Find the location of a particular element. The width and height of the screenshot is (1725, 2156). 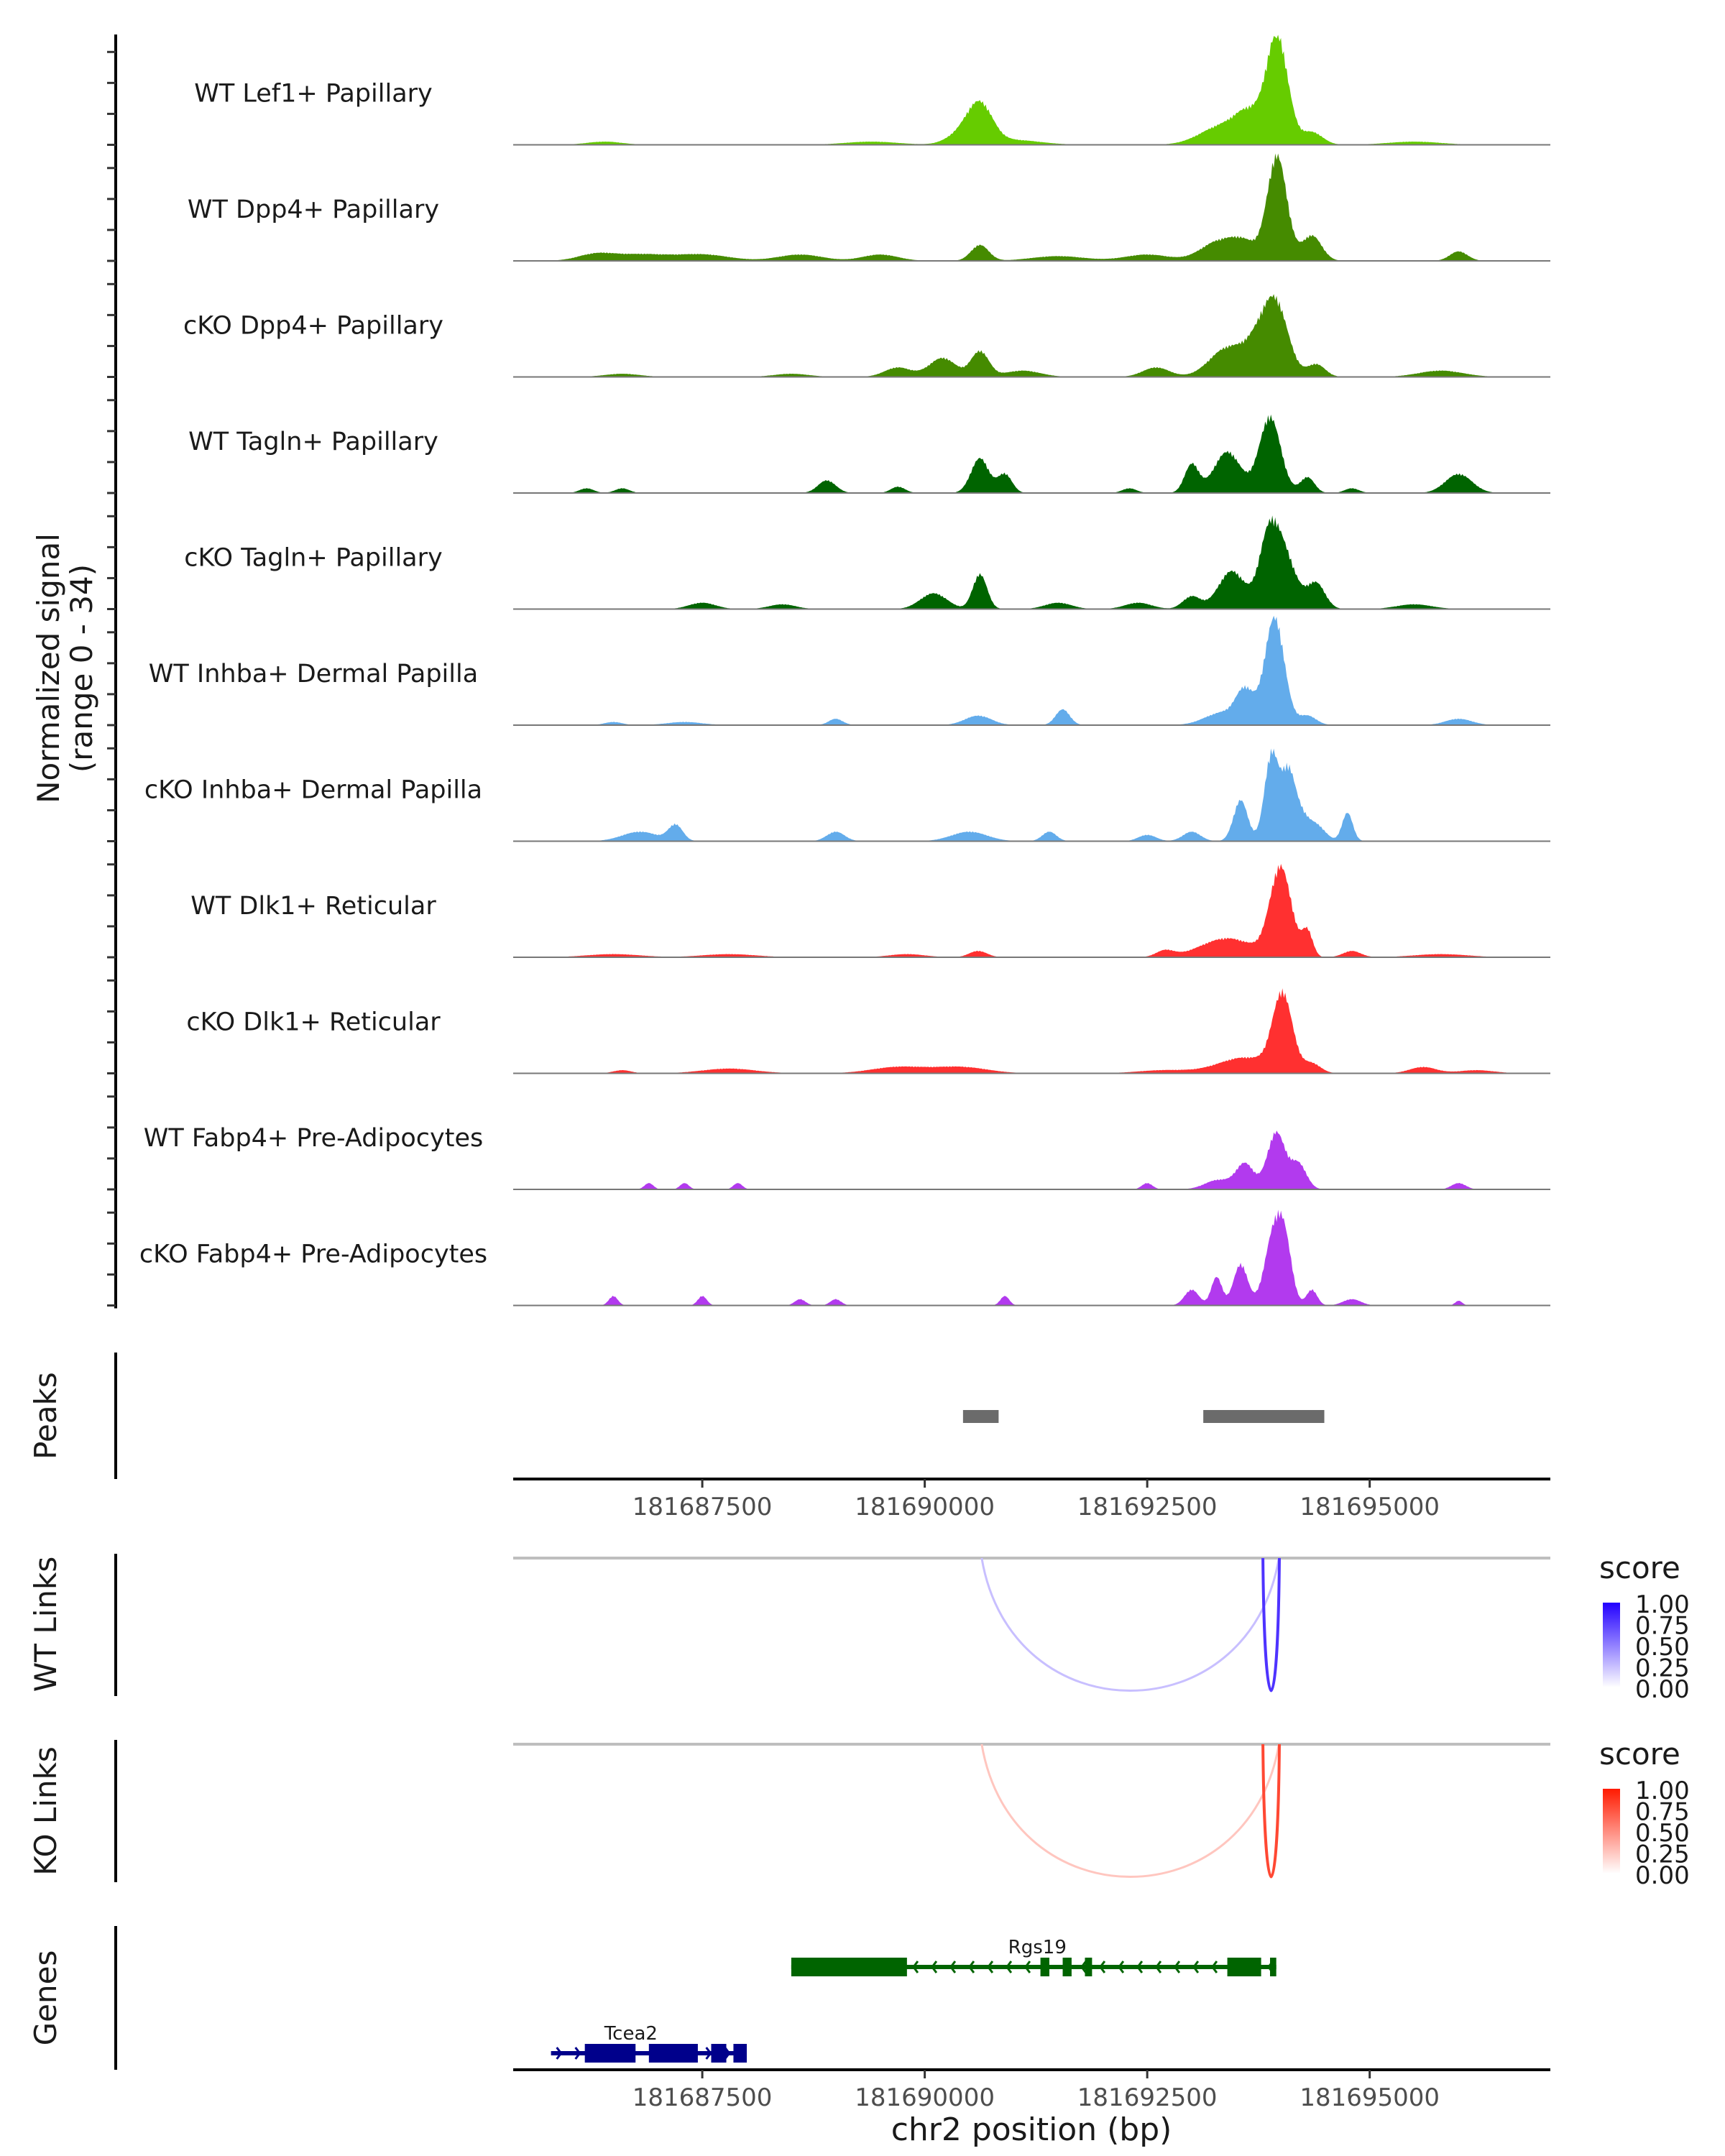

track-label: WT Dlk1+ Reticular is located at coordinates (313, 907).